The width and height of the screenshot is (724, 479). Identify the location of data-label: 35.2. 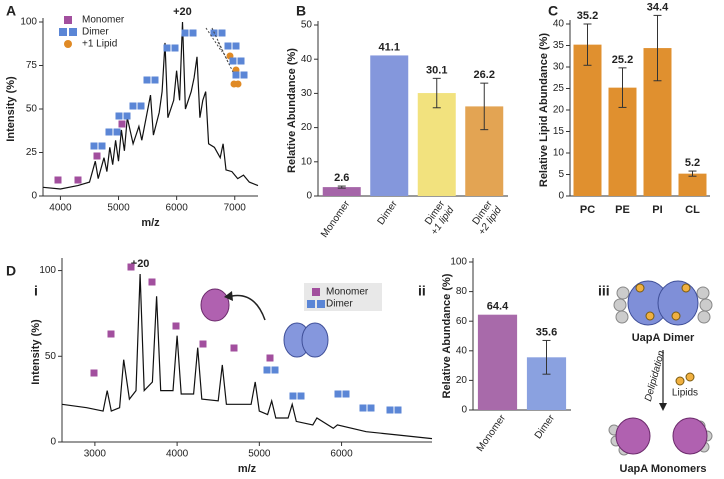
(587, 16).